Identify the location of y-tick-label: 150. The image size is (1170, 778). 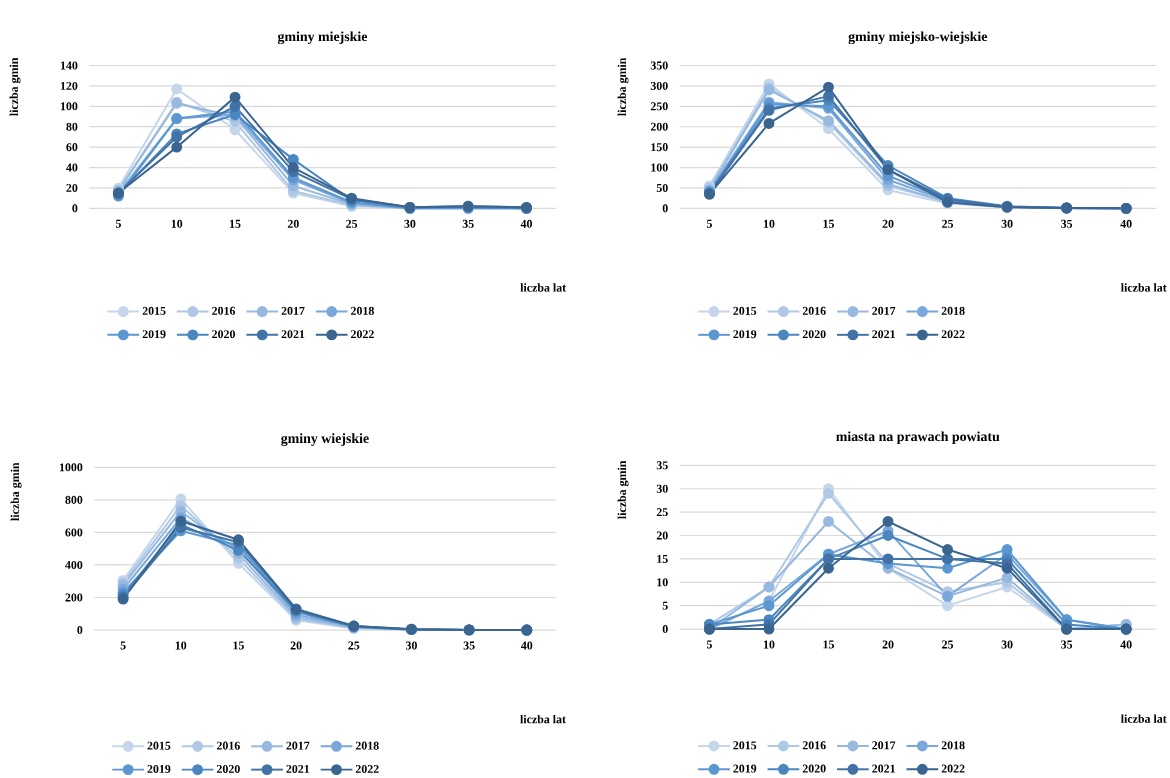
(659, 146).